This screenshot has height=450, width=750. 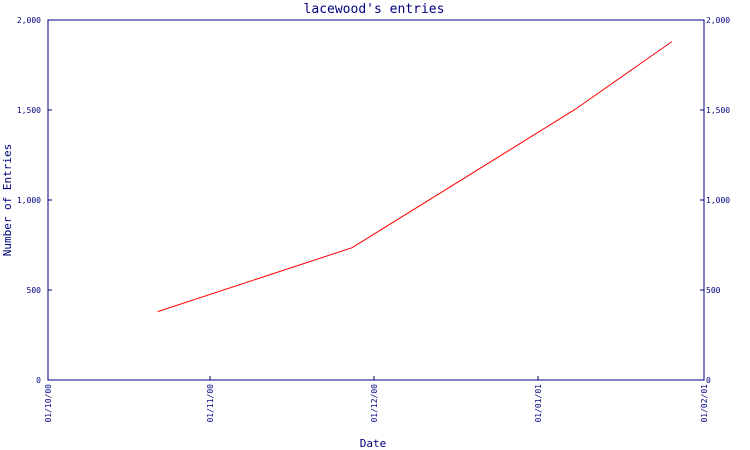 What do you see at coordinates (373, 443) in the screenshot?
I see `x-axis-label: Date` at bounding box center [373, 443].